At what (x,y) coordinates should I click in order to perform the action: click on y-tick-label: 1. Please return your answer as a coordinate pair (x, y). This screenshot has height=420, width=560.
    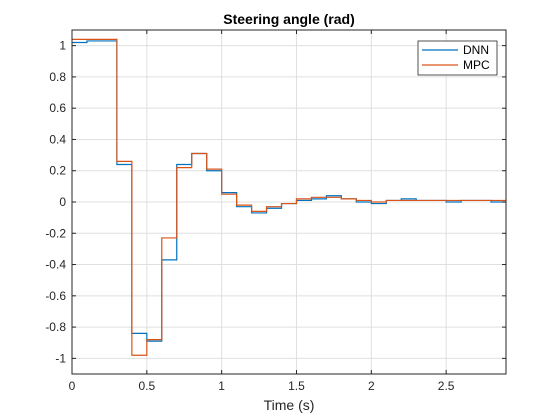
    Looking at the image, I should click on (62, 46).